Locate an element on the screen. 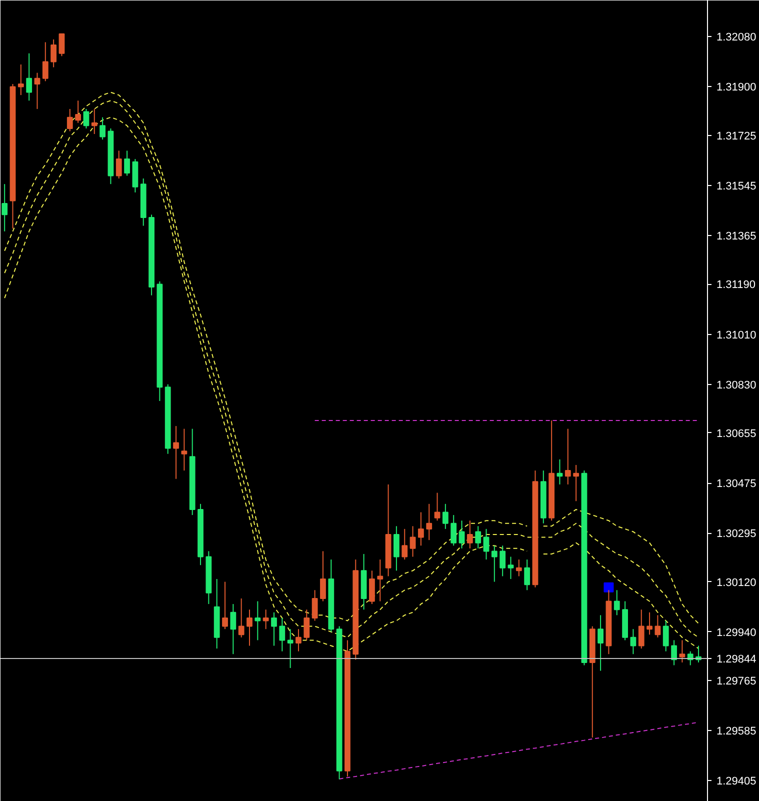  y-tick-label: 1.30120 is located at coordinates (736, 582).